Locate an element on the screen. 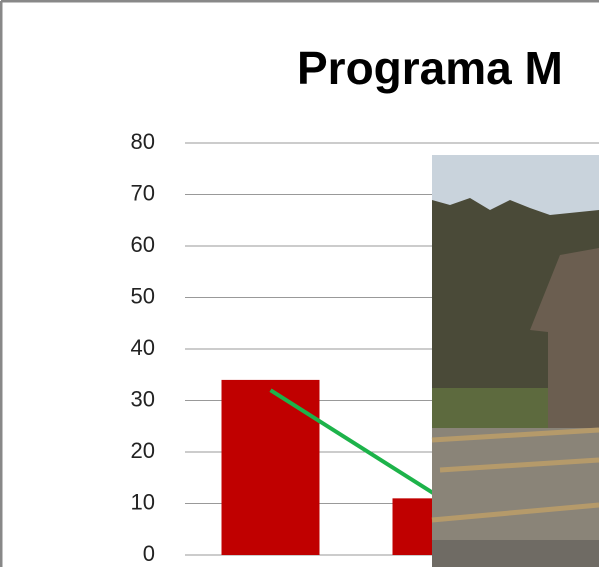 This screenshot has height=567, width=599. y-tick-label: 40 is located at coordinates (143, 347).